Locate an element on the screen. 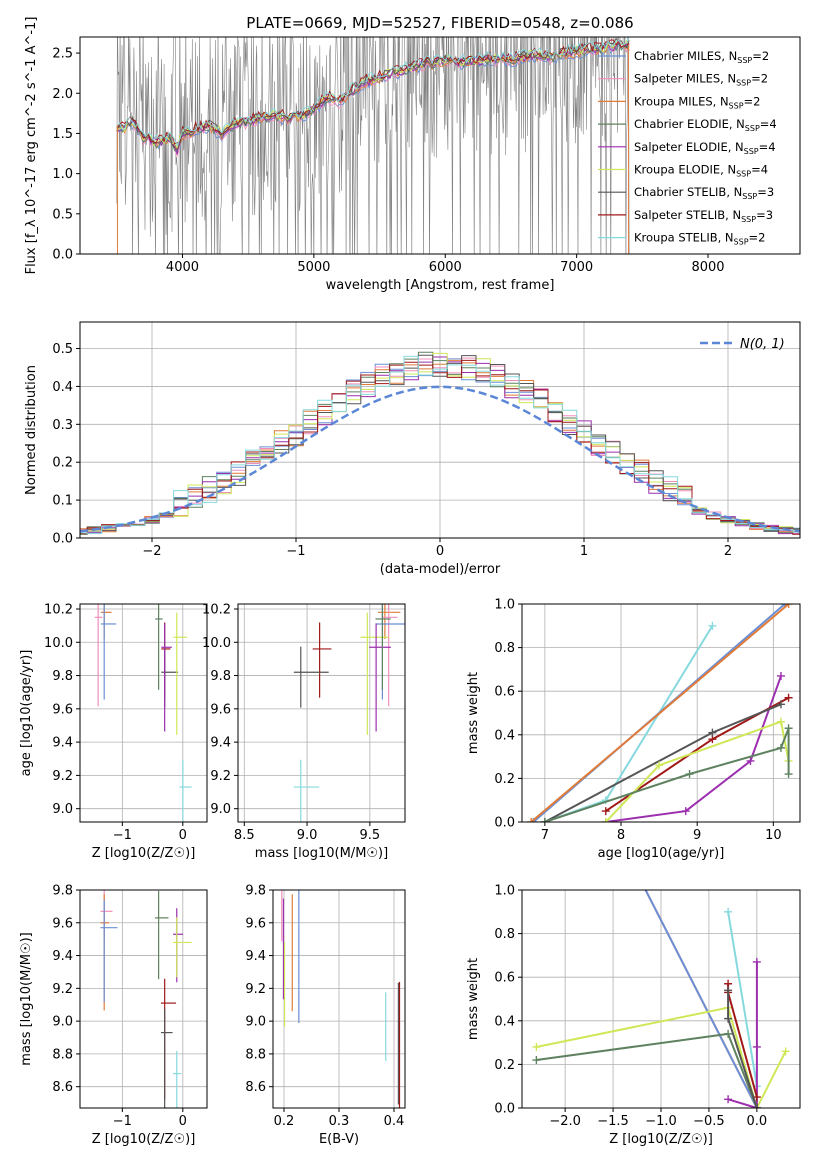 This screenshot has width=819, height=1170. weight-age-ytick-label: 0.6 is located at coordinates (504, 692).